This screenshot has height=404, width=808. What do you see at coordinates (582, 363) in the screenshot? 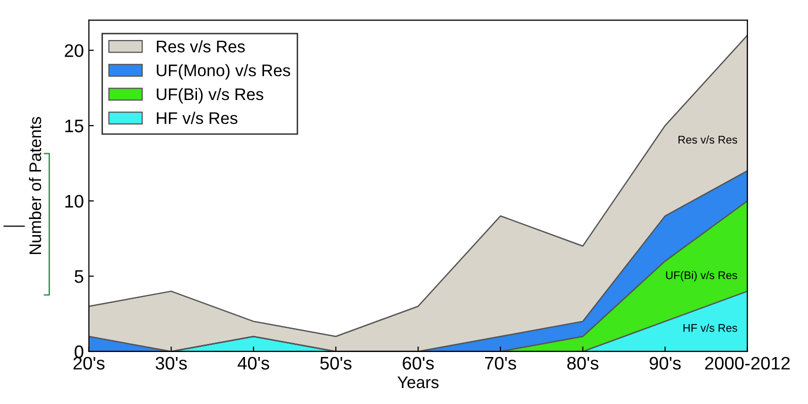
I see `x-tick-label: 80's` at bounding box center [582, 363].